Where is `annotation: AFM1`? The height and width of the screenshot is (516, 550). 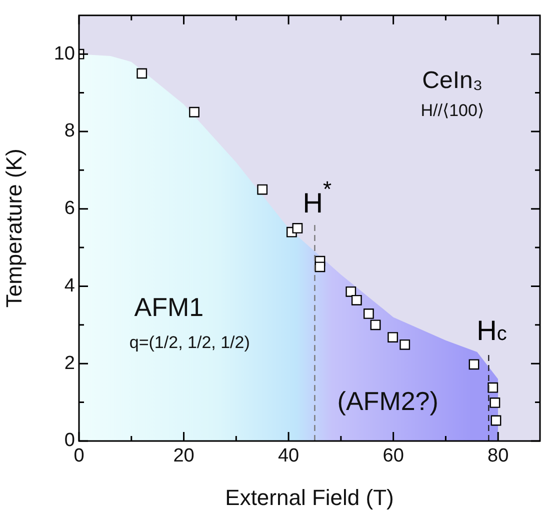
annotation: AFM1 is located at coordinates (169, 307).